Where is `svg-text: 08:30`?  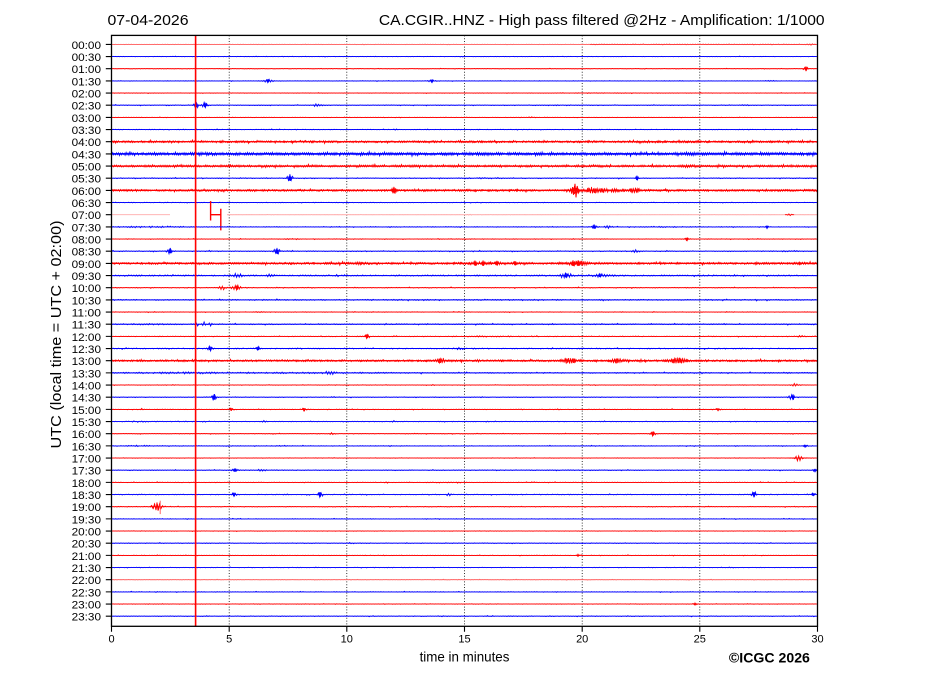 svg-text: 08:30 is located at coordinates (86, 253).